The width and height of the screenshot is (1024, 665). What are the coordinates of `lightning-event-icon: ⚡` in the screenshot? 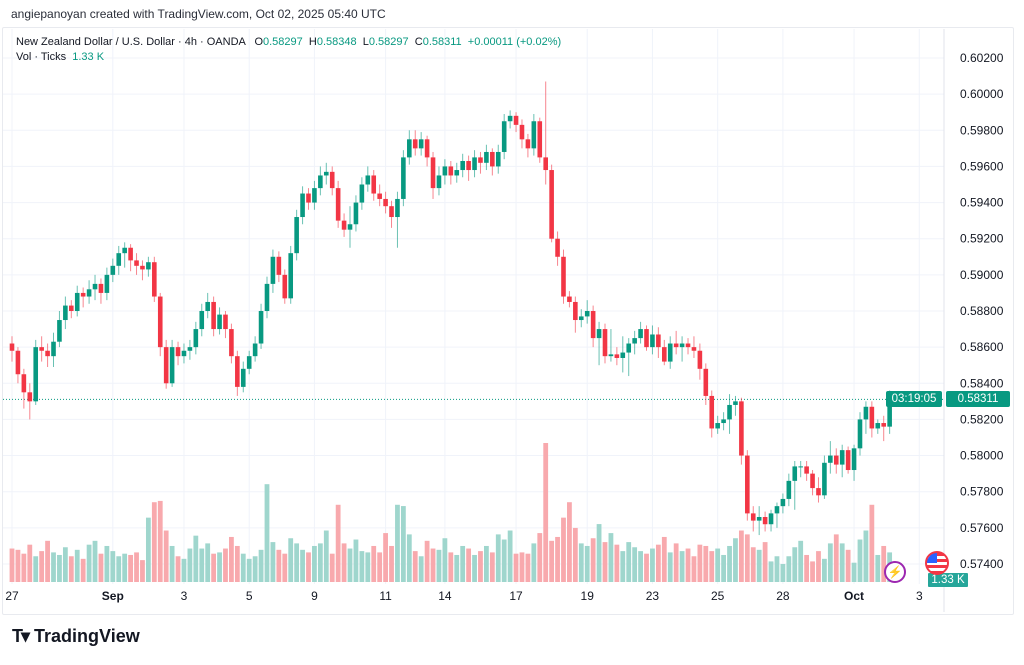 It's located at (895, 572).